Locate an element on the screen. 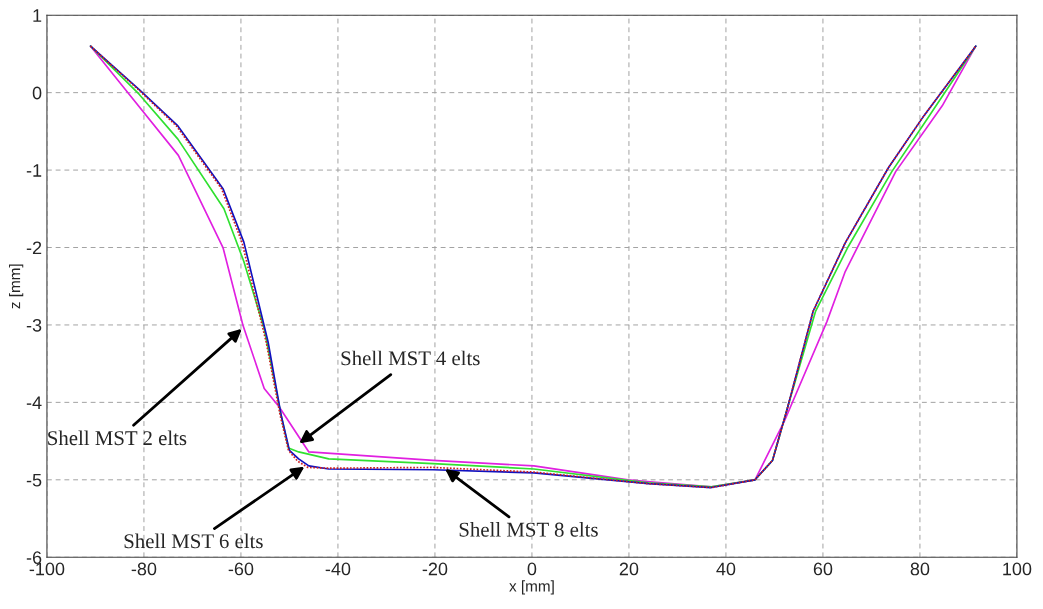 Image resolution: width=1043 pixels, height=609 pixels. y-tick-label: -3 is located at coordinates (34, 325).